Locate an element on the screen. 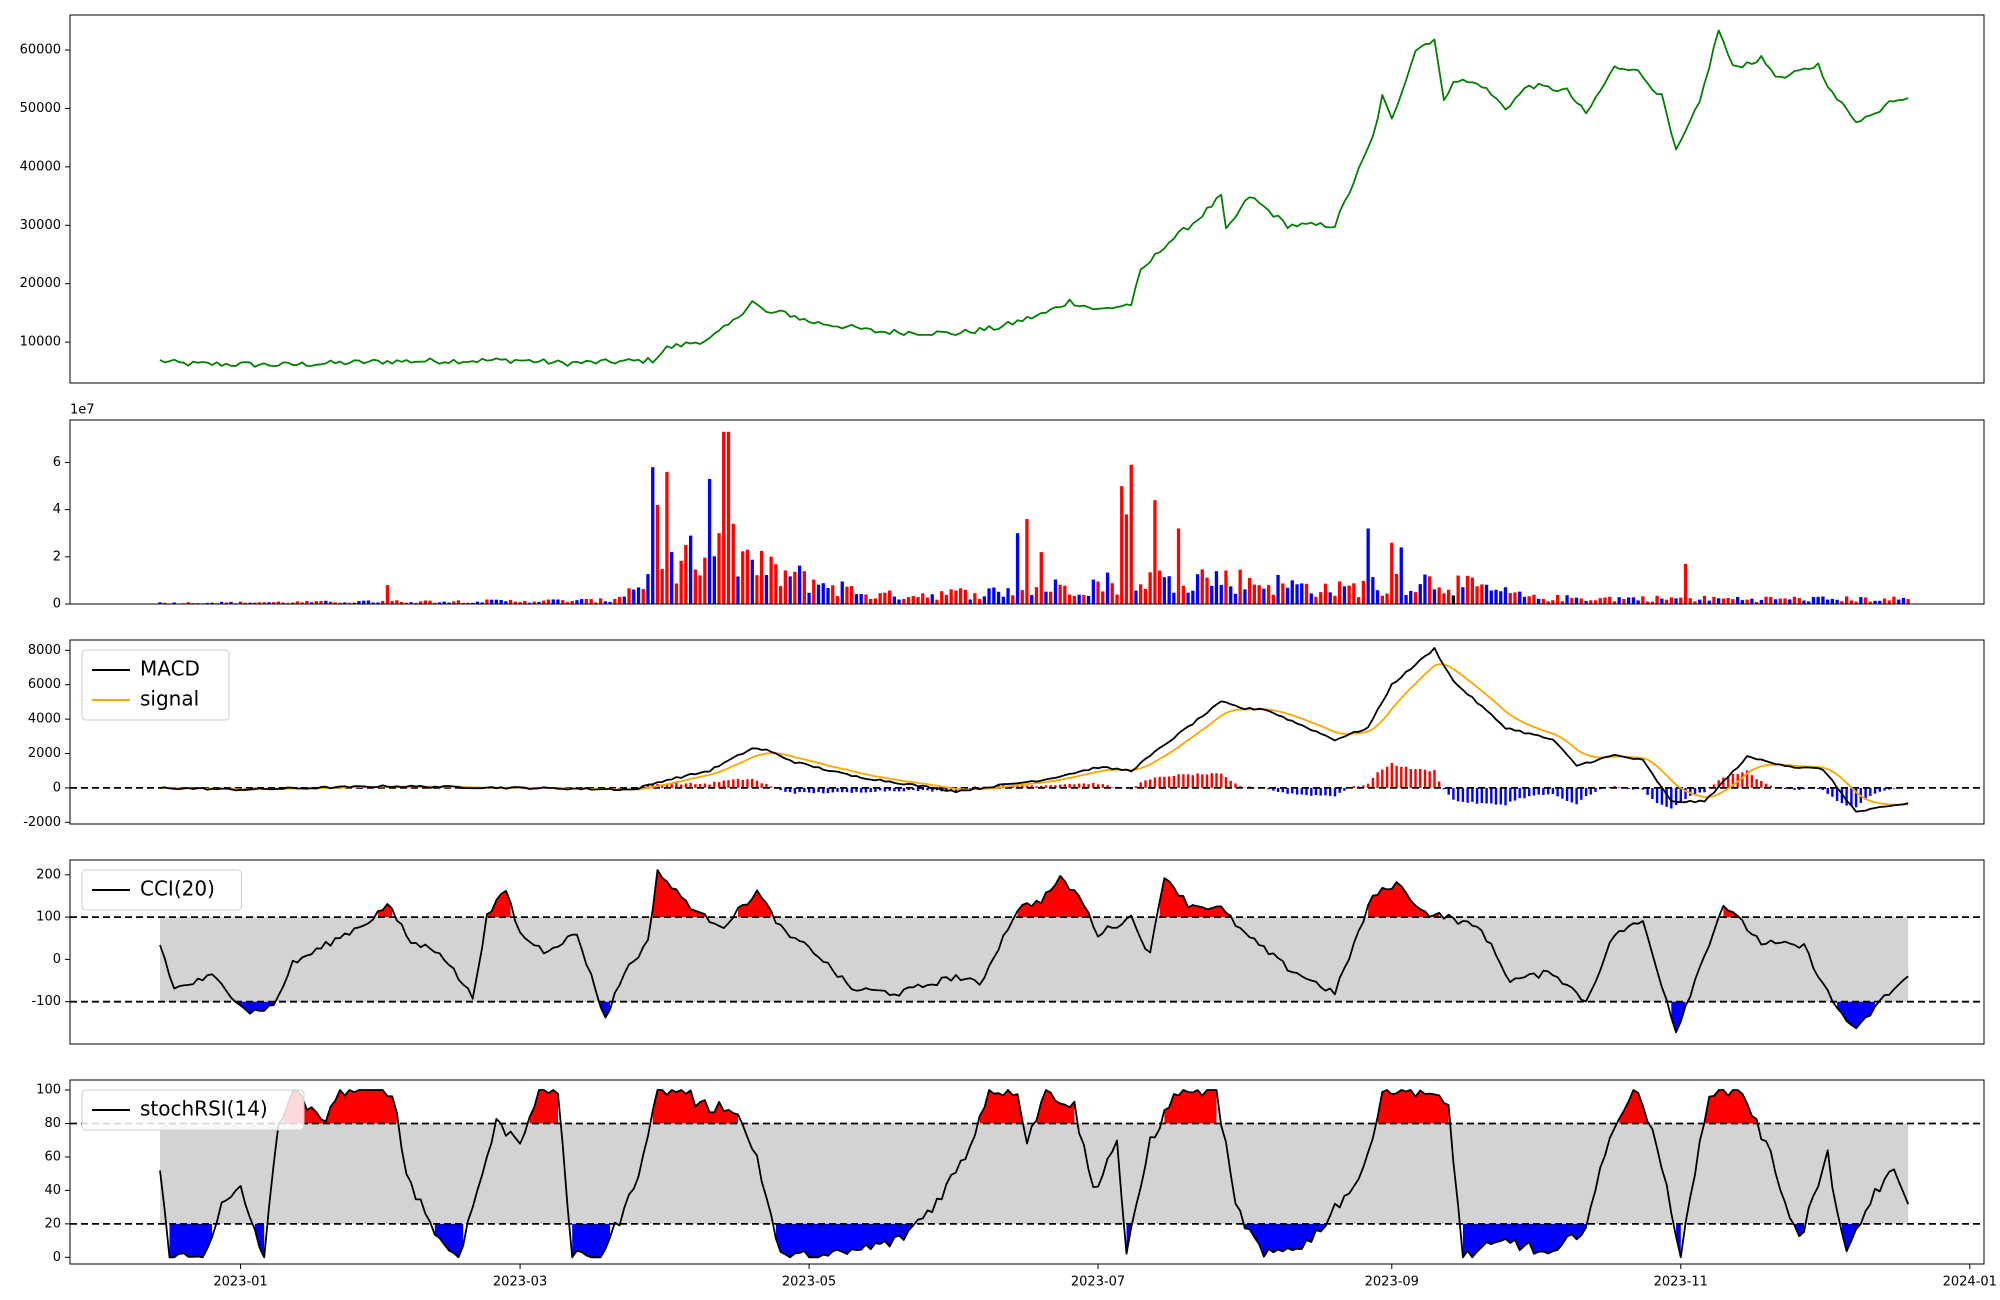 The height and width of the screenshot is (1300, 2000). stochrsi-panel: 0 20 40 60 80 100 stochRSI(14) is located at coordinates (1010, 1172).